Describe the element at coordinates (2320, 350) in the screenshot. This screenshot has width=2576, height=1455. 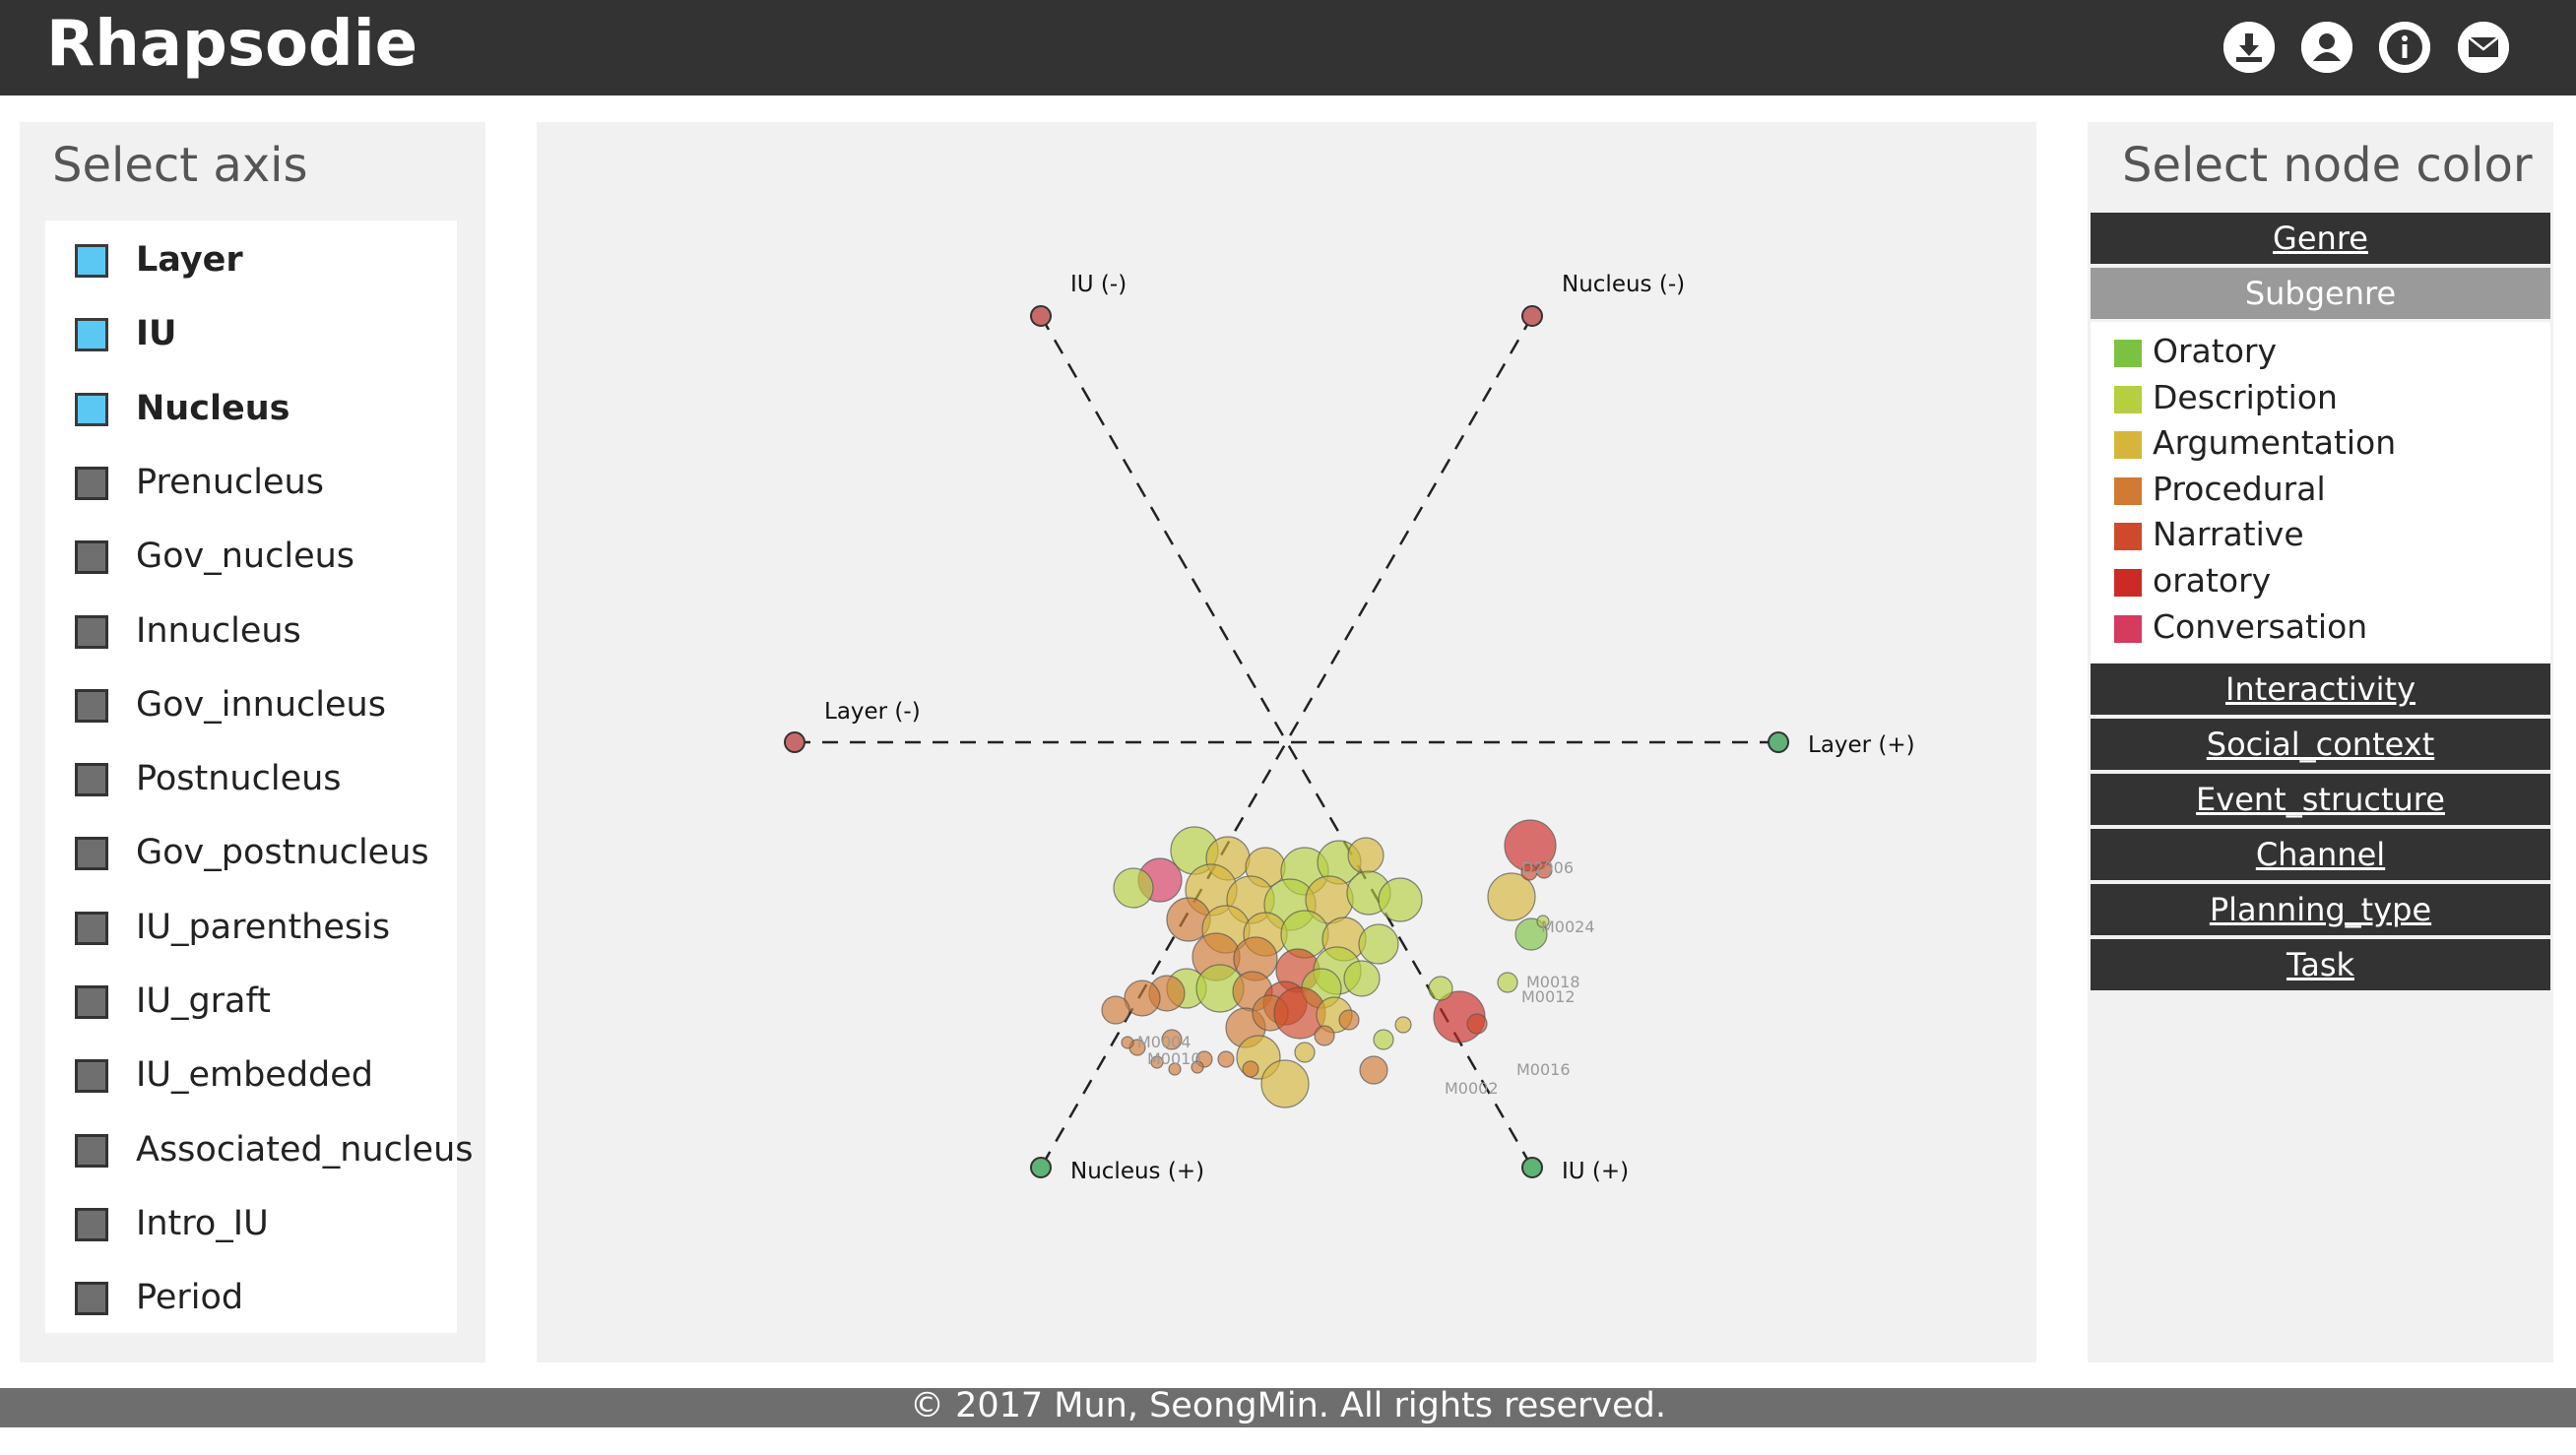
I see `legend-item-oratory: Oratory` at that location.